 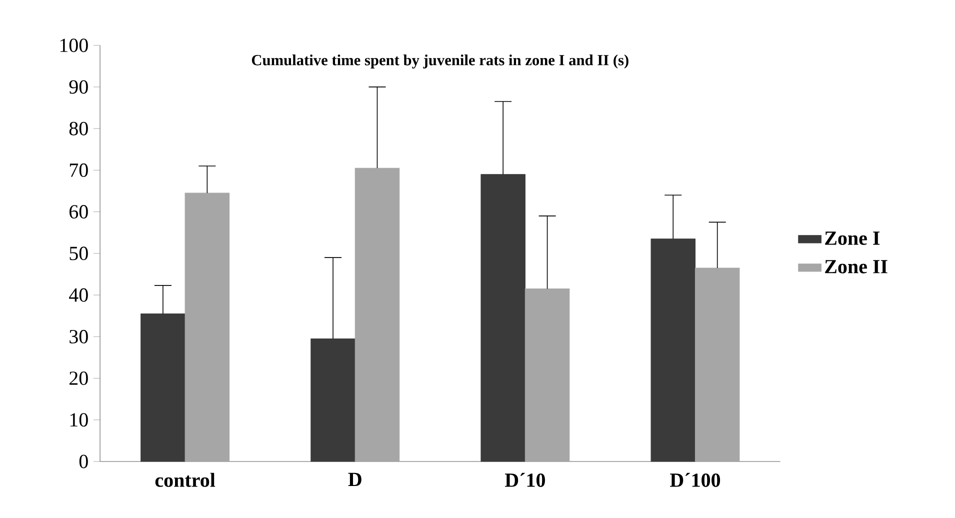 What do you see at coordinates (440, 61) in the screenshot?
I see `text: Cumulative time spent by juvenile rats in zone I and II (s)` at bounding box center [440, 61].